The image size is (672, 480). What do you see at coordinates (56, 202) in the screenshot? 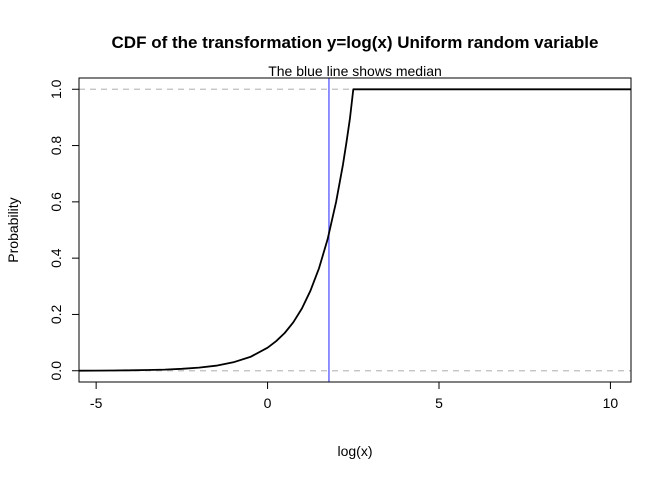
I see `y-tick-label: 0.6` at bounding box center [56, 202].